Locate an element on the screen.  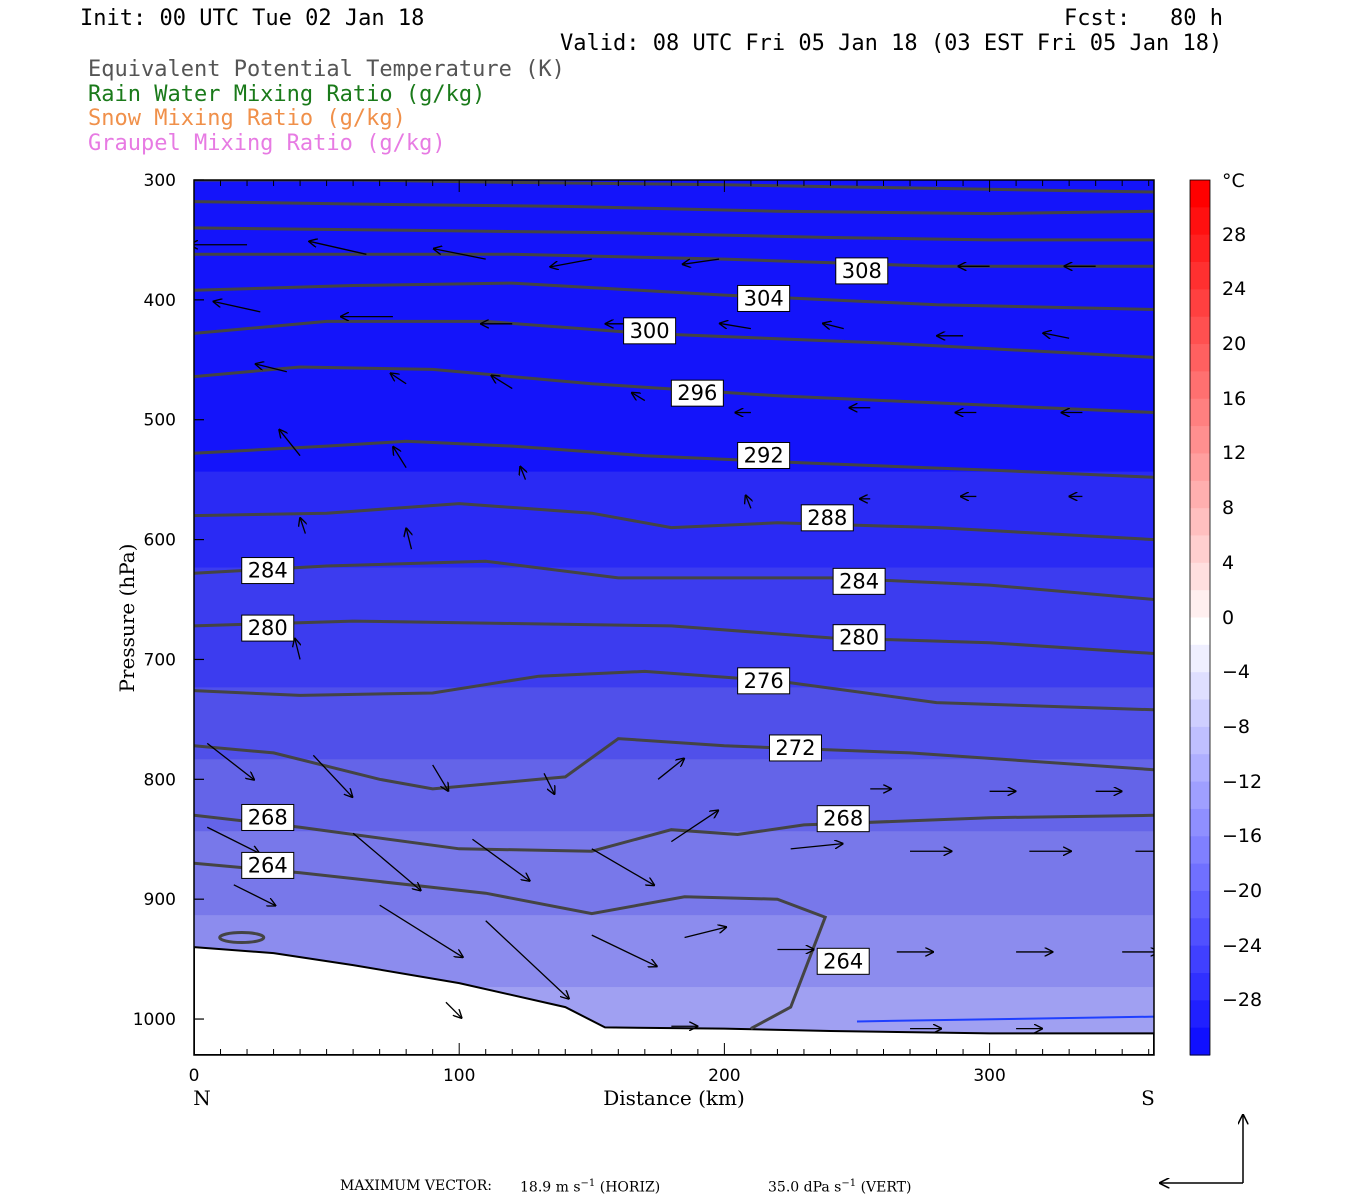
x-tick-label: 100 is located at coordinates (459, 1076).